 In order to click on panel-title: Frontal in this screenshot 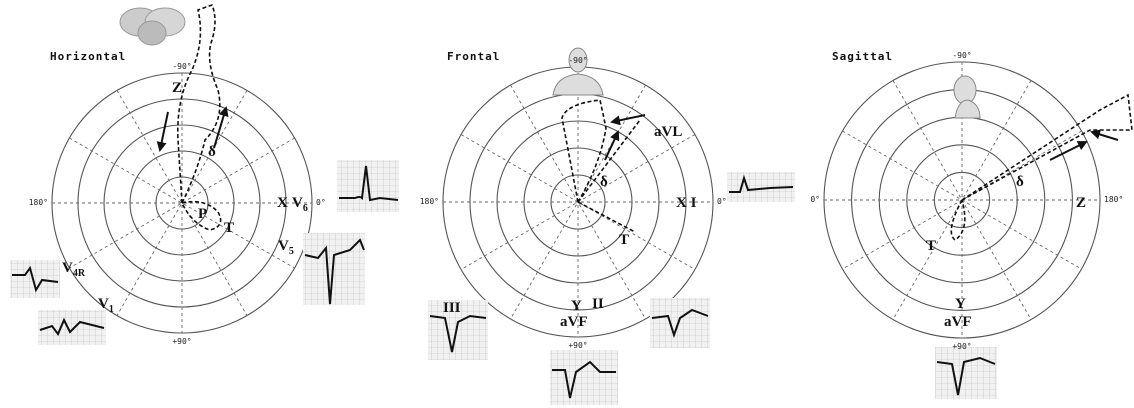, I will do `click(473, 56)`.